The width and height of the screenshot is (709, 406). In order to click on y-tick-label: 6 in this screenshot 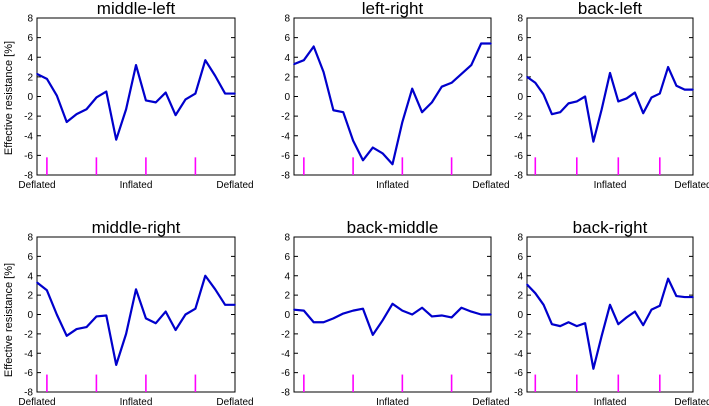, I will do `click(287, 257)`.